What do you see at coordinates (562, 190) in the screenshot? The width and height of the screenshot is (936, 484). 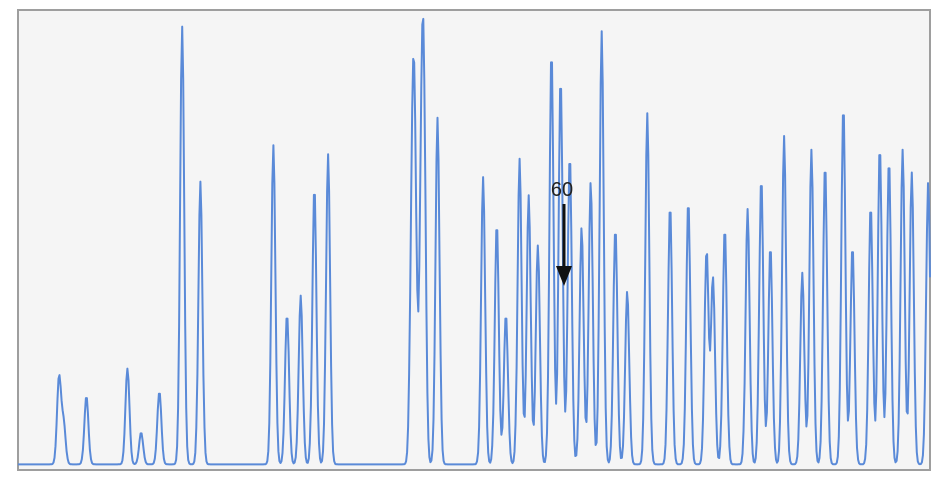 I see `annotation-label: 60` at bounding box center [562, 190].